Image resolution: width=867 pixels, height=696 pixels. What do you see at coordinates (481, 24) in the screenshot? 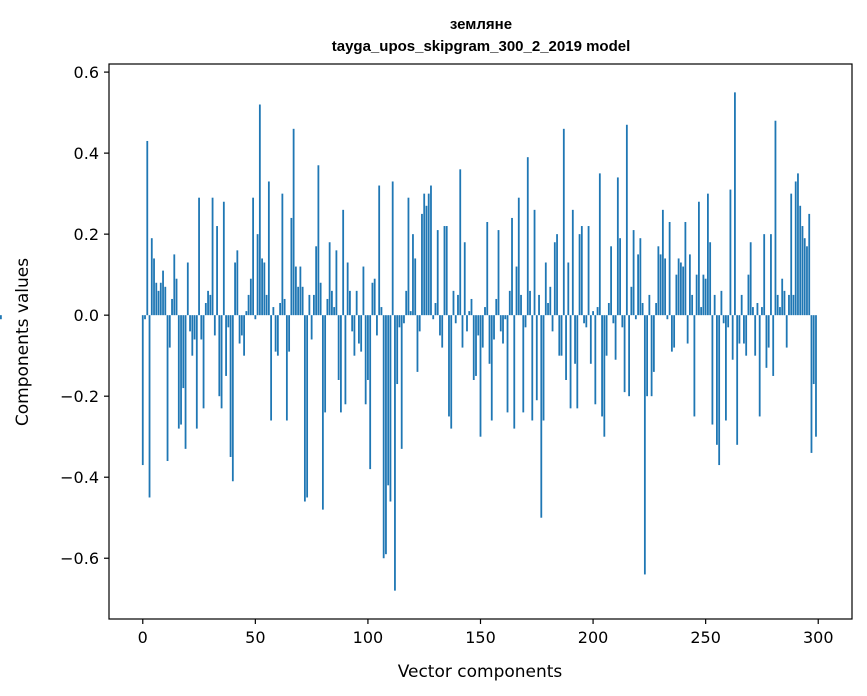
I see `chart-title: земляне` at bounding box center [481, 24].